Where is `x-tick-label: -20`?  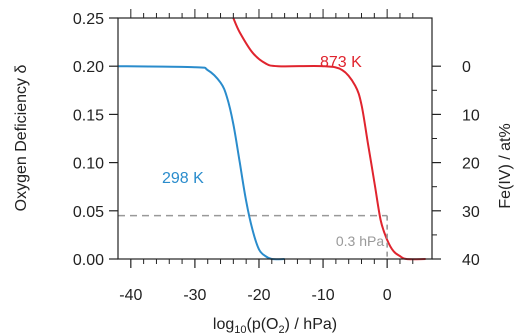 x-tick-label: -20 is located at coordinates (258, 295).